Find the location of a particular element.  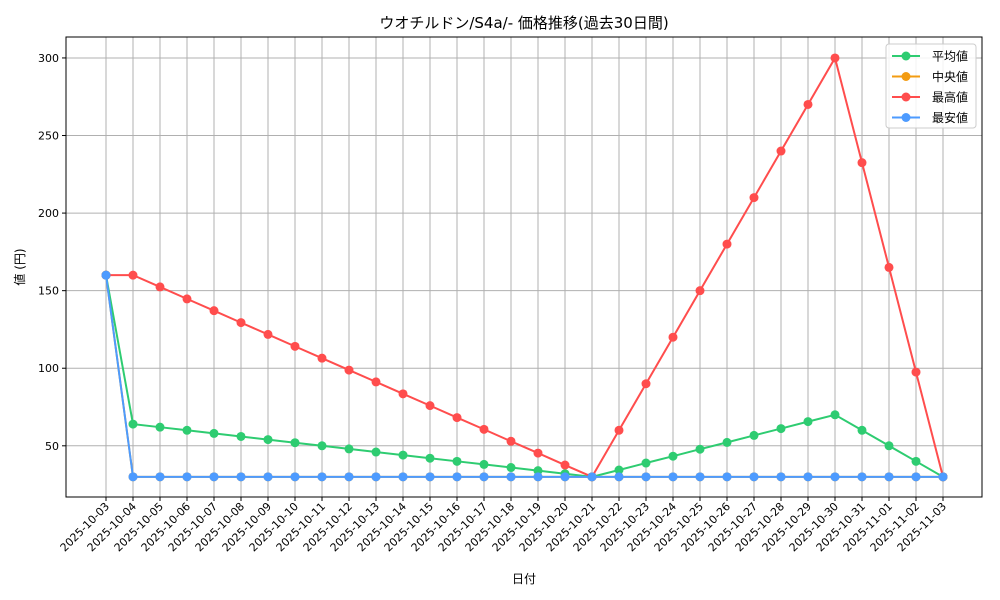

legend-label: 最安値 is located at coordinates (950, 117).